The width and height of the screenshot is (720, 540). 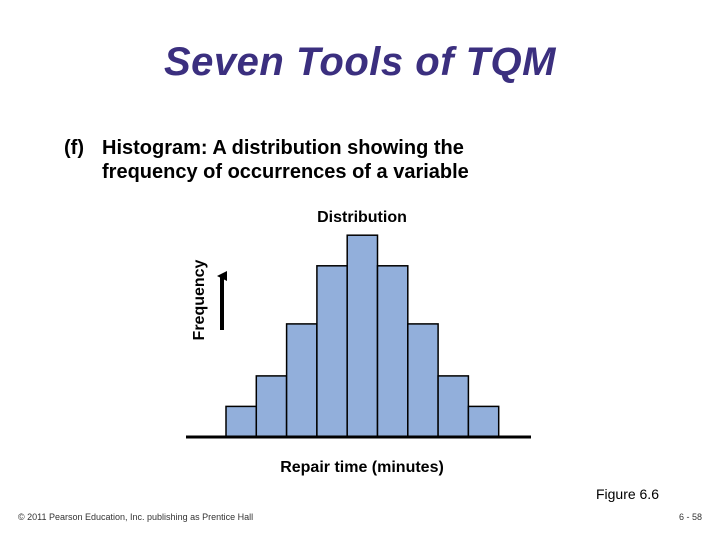 What do you see at coordinates (362, 467) in the screenshot?
I see `x-axis-label: Repair time (minutes)` at bounding box center [362, 467].